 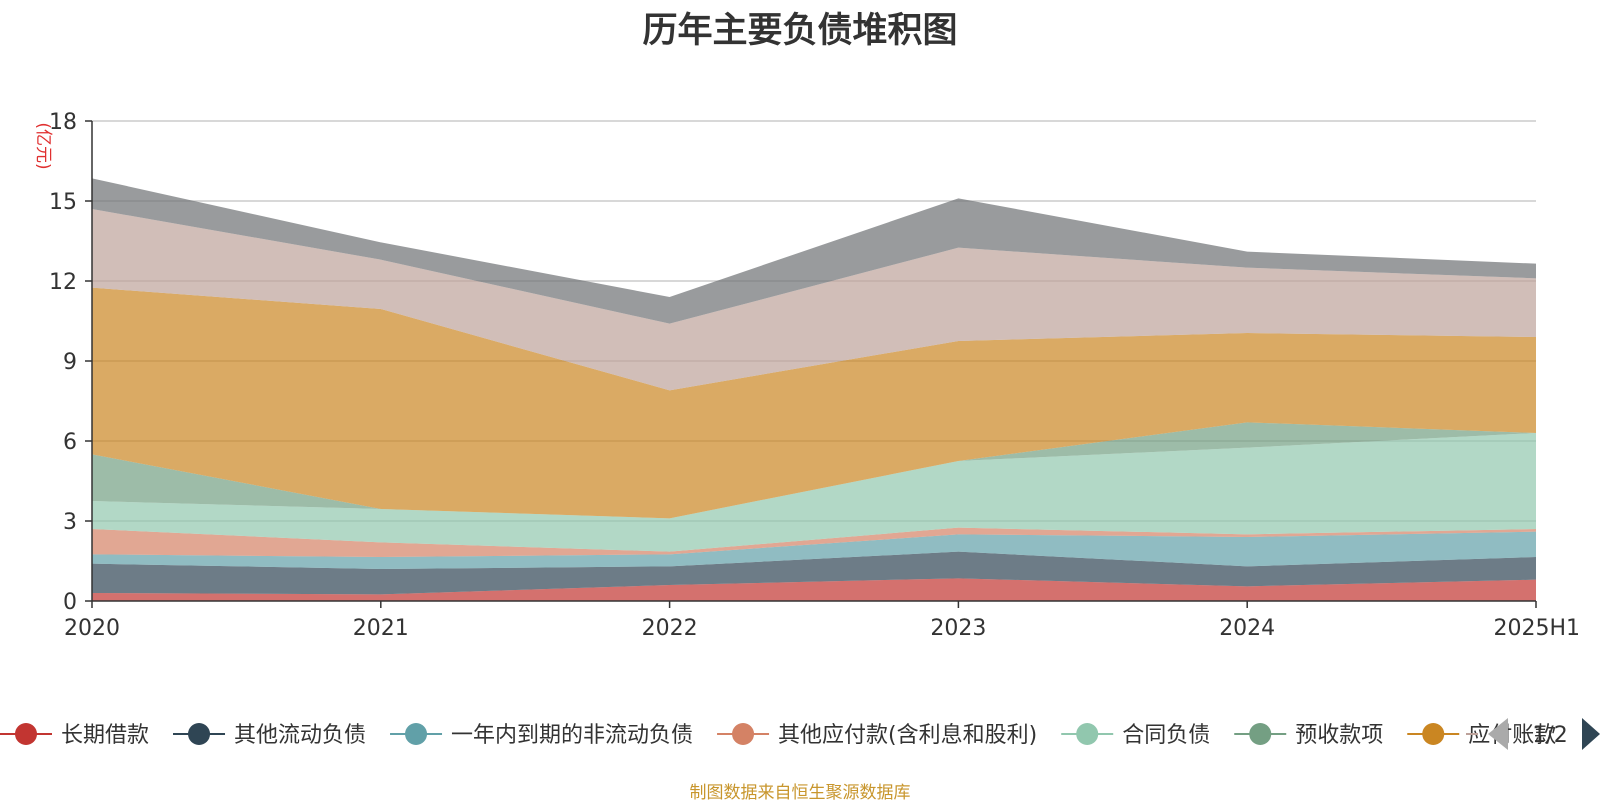 What do you see at coordinates (300, 735) in the screenshot?
I see `legend-label: 其他流动负债` at bounding box center [300, 735].